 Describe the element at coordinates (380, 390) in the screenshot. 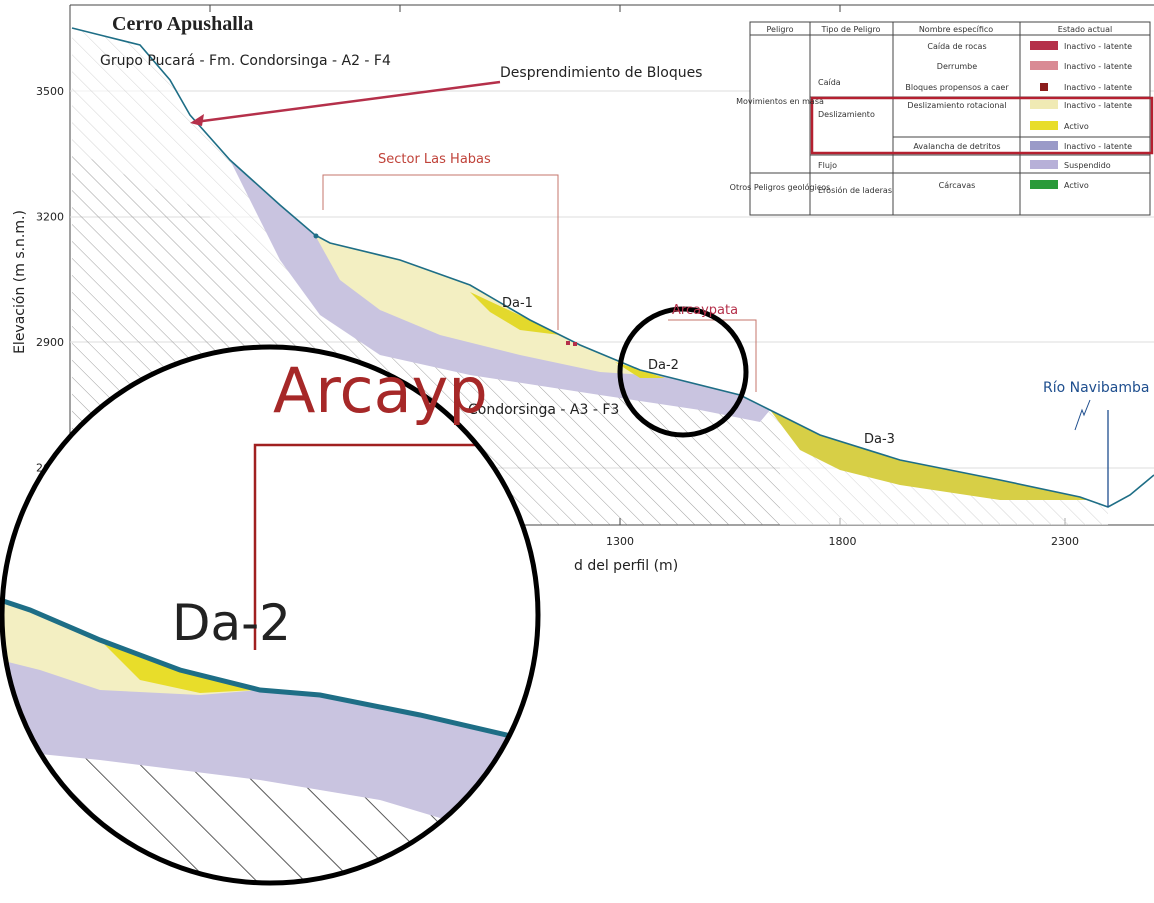

I see `inset-label: Arcayp` at that location.